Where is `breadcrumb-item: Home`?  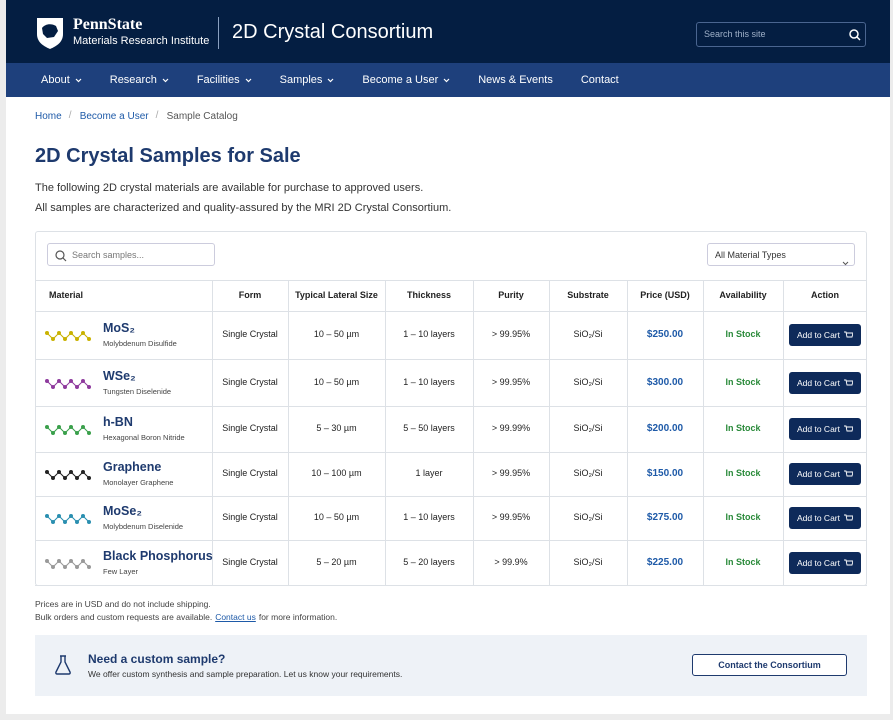
breadcrumb-item: Home is located at coordinates (48, 116).